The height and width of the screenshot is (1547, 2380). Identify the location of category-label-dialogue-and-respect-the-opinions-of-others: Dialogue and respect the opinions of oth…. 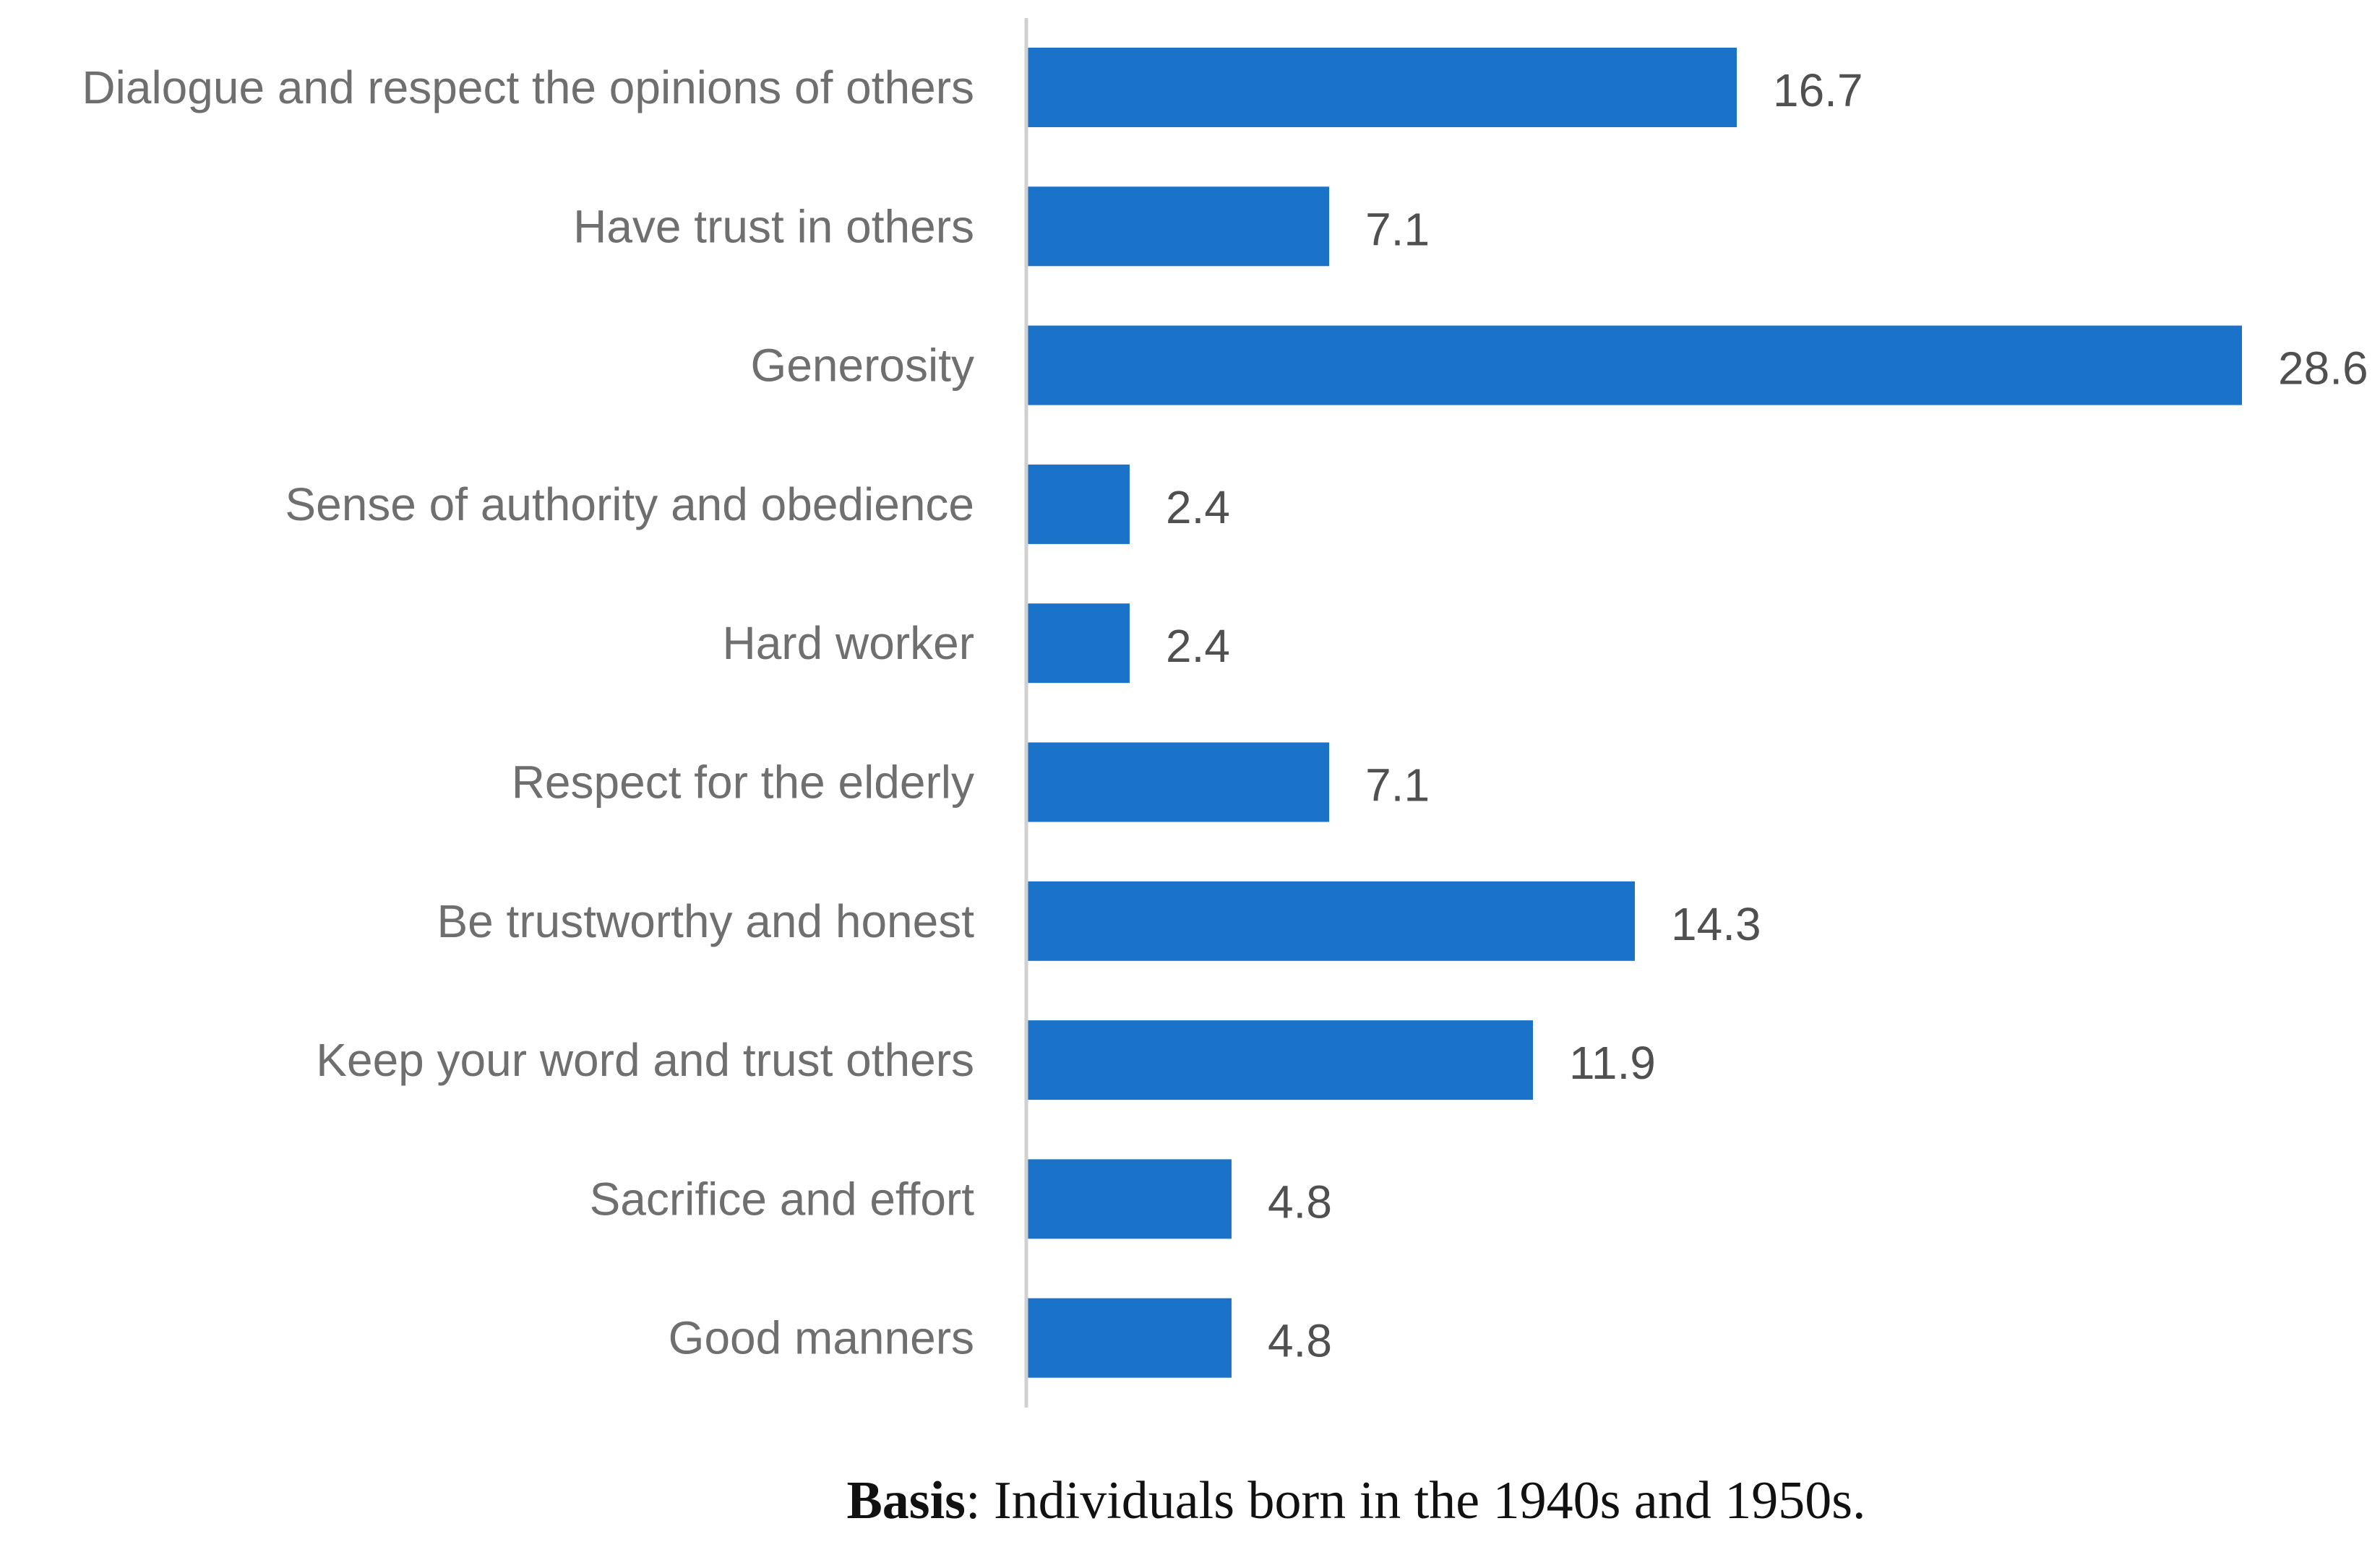
(528, 87).